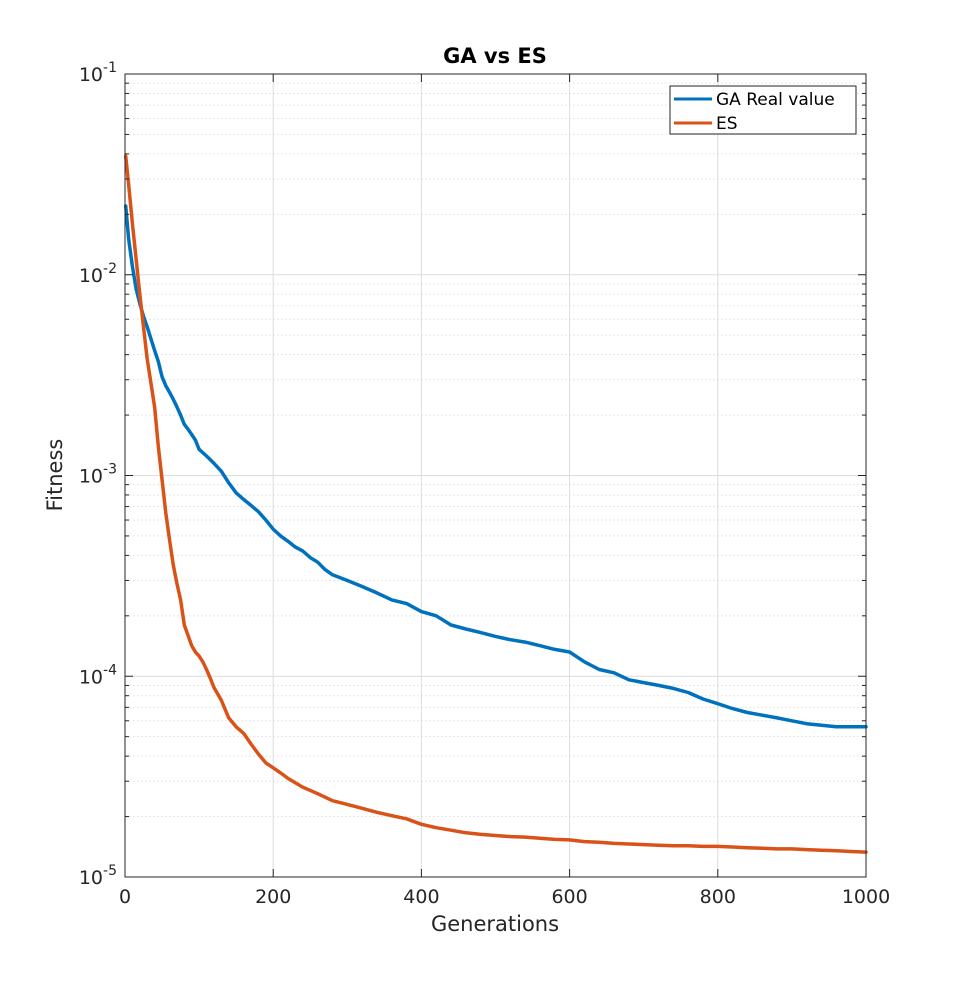  Describe the element at coordinates (98, 73) in the screenshot. I see `y-tick-label: 10⁻¹` at that location.